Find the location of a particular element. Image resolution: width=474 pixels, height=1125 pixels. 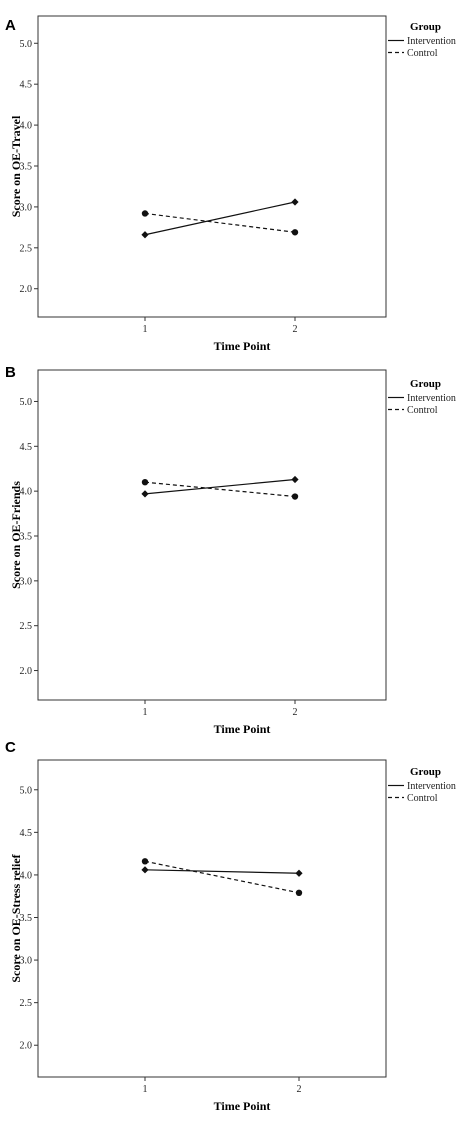

y-axis-title: Score on OE-Stress relief is located at coordinates (16, 917).